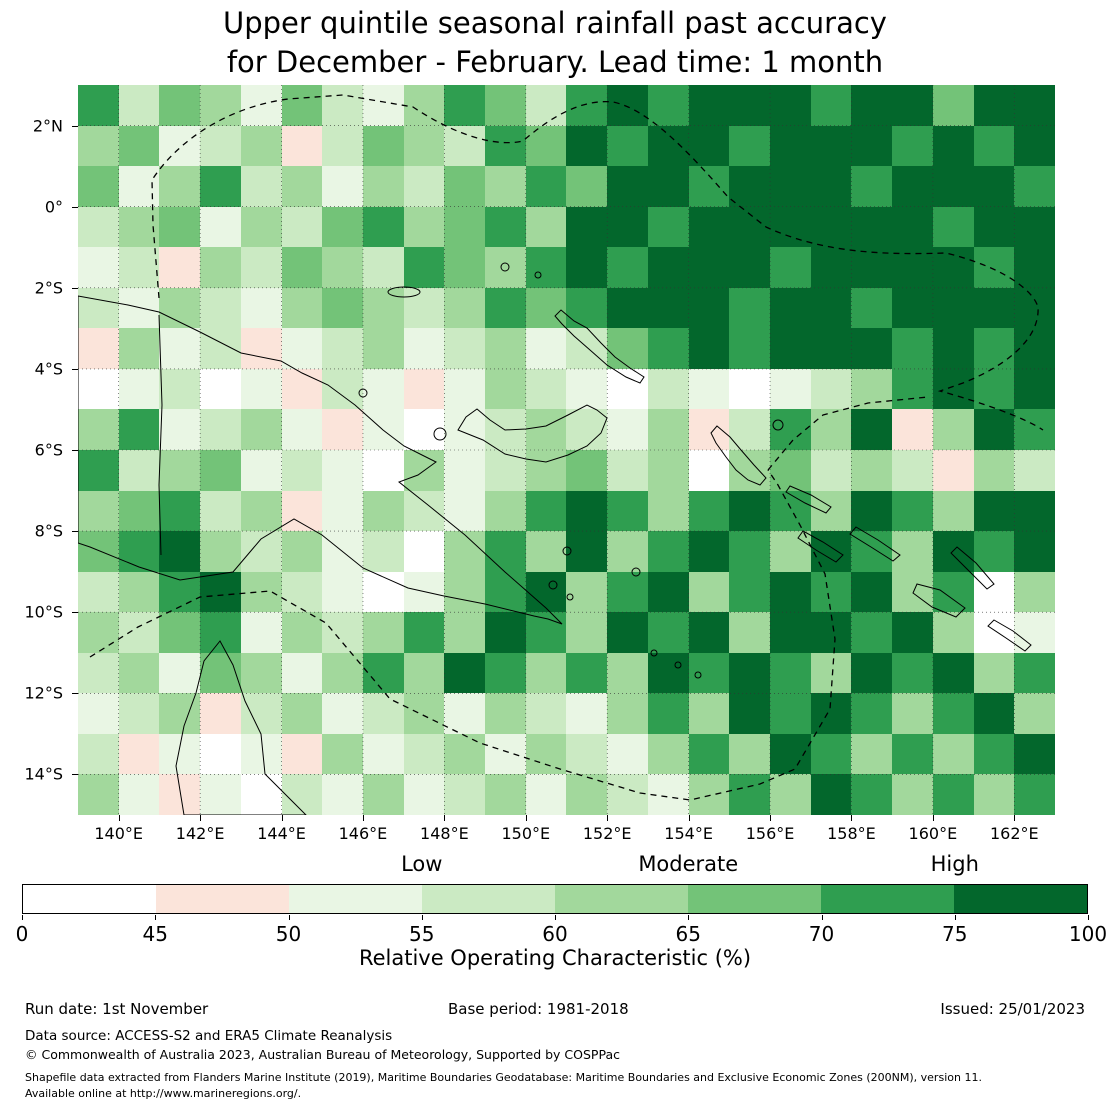  I want to click on lat-tick-mark, so click(75, 694).